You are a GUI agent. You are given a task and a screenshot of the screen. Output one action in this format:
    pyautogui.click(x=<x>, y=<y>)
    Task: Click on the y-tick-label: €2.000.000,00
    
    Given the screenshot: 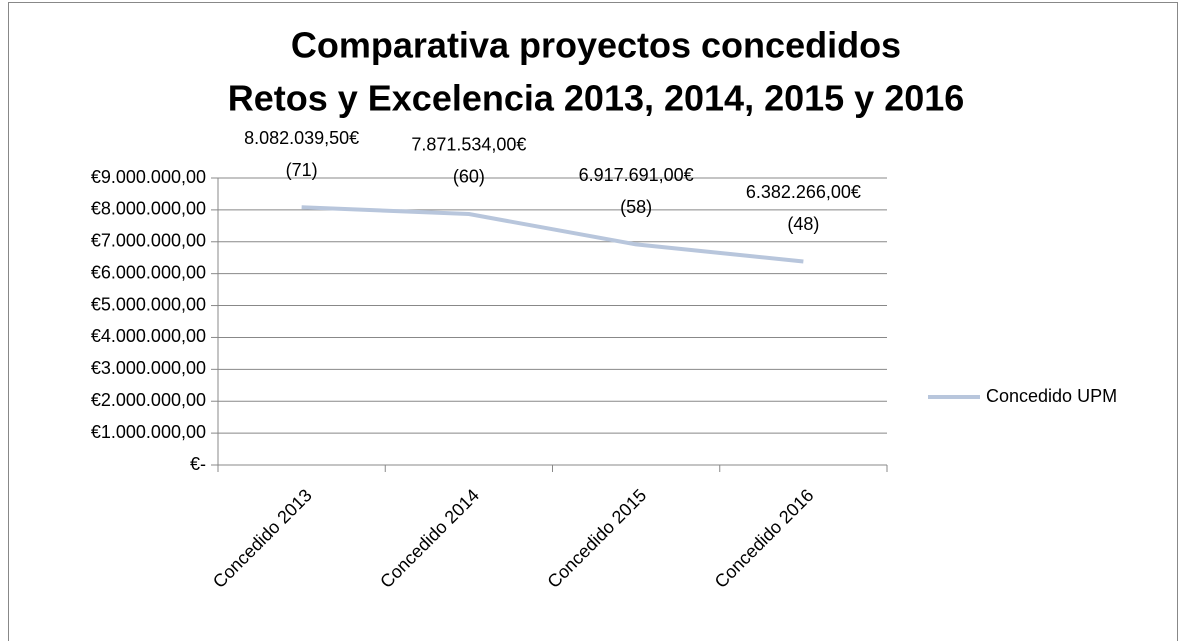 What is the action you would take?
    pyautogui.click(x=148, y=400)
    